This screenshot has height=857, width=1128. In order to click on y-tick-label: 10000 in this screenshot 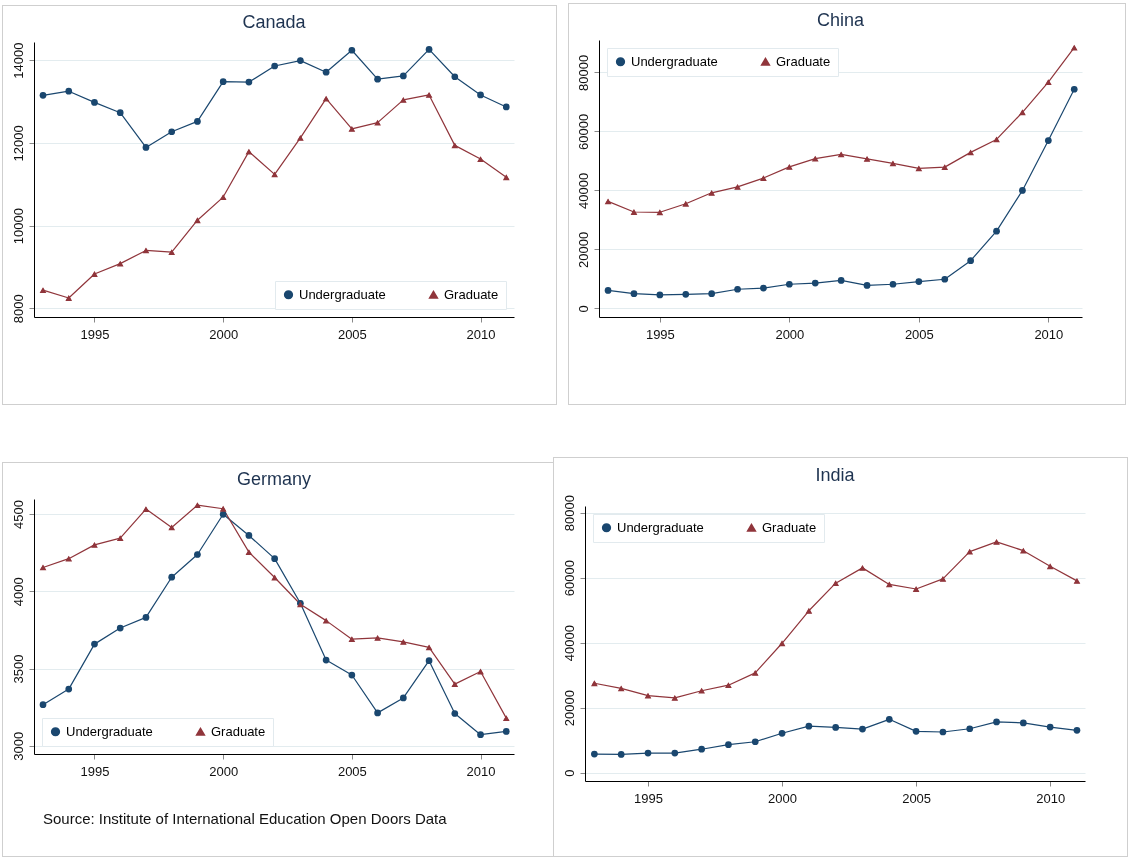, I will do `click(18, 226)`.